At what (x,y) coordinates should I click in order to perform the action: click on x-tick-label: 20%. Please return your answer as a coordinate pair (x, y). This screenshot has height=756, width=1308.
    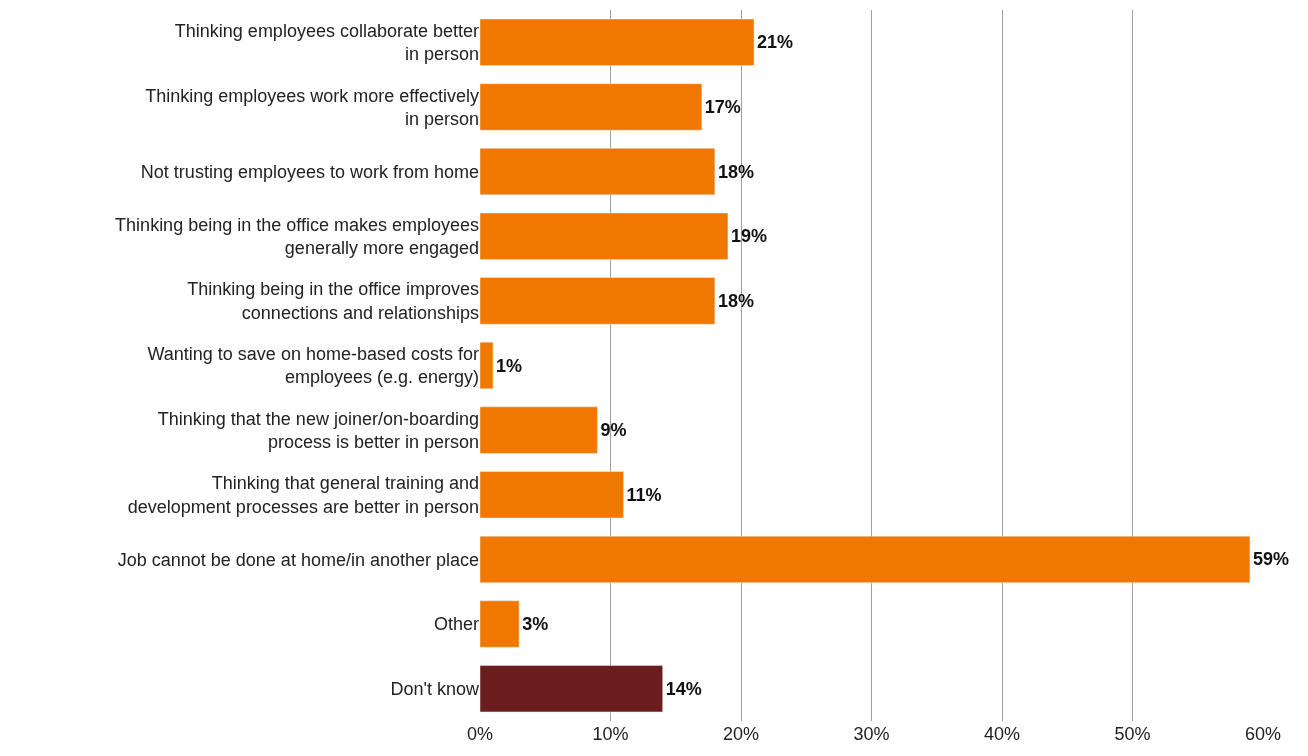
    Looking at the image, I should click on (741, 734).